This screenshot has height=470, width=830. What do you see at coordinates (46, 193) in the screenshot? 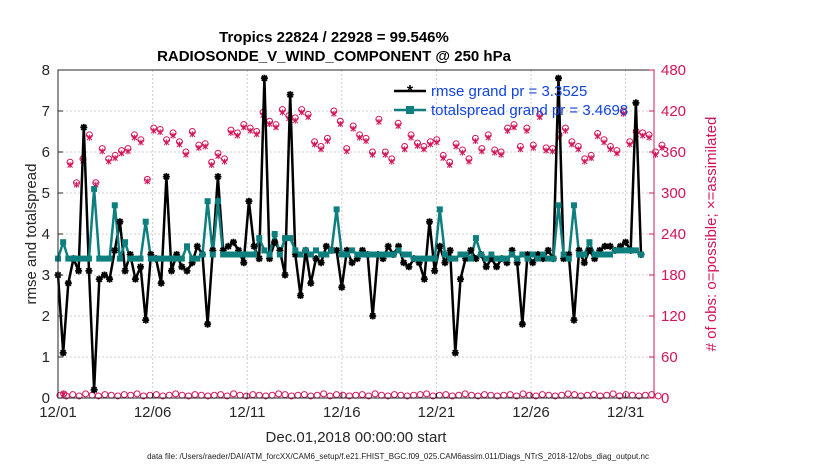
I see `y-tick-label: 5` at bounding box center [46, 193].